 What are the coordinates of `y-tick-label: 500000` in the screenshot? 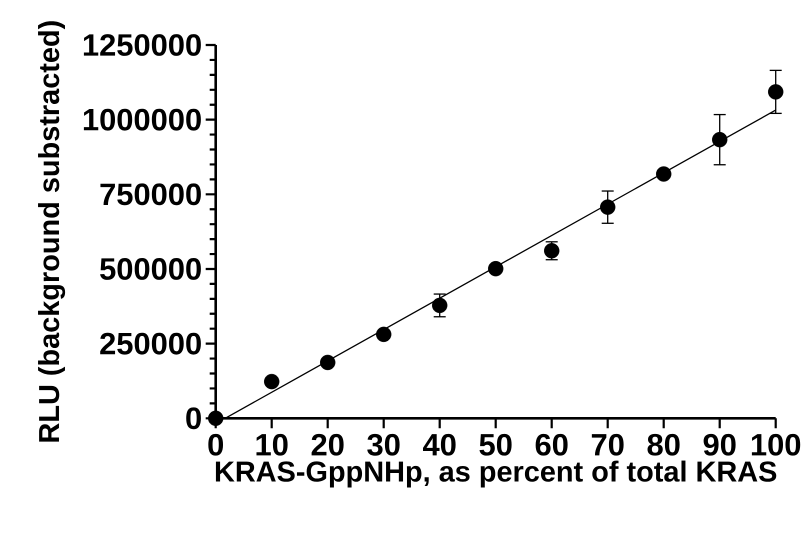 It's located at (150, 269).